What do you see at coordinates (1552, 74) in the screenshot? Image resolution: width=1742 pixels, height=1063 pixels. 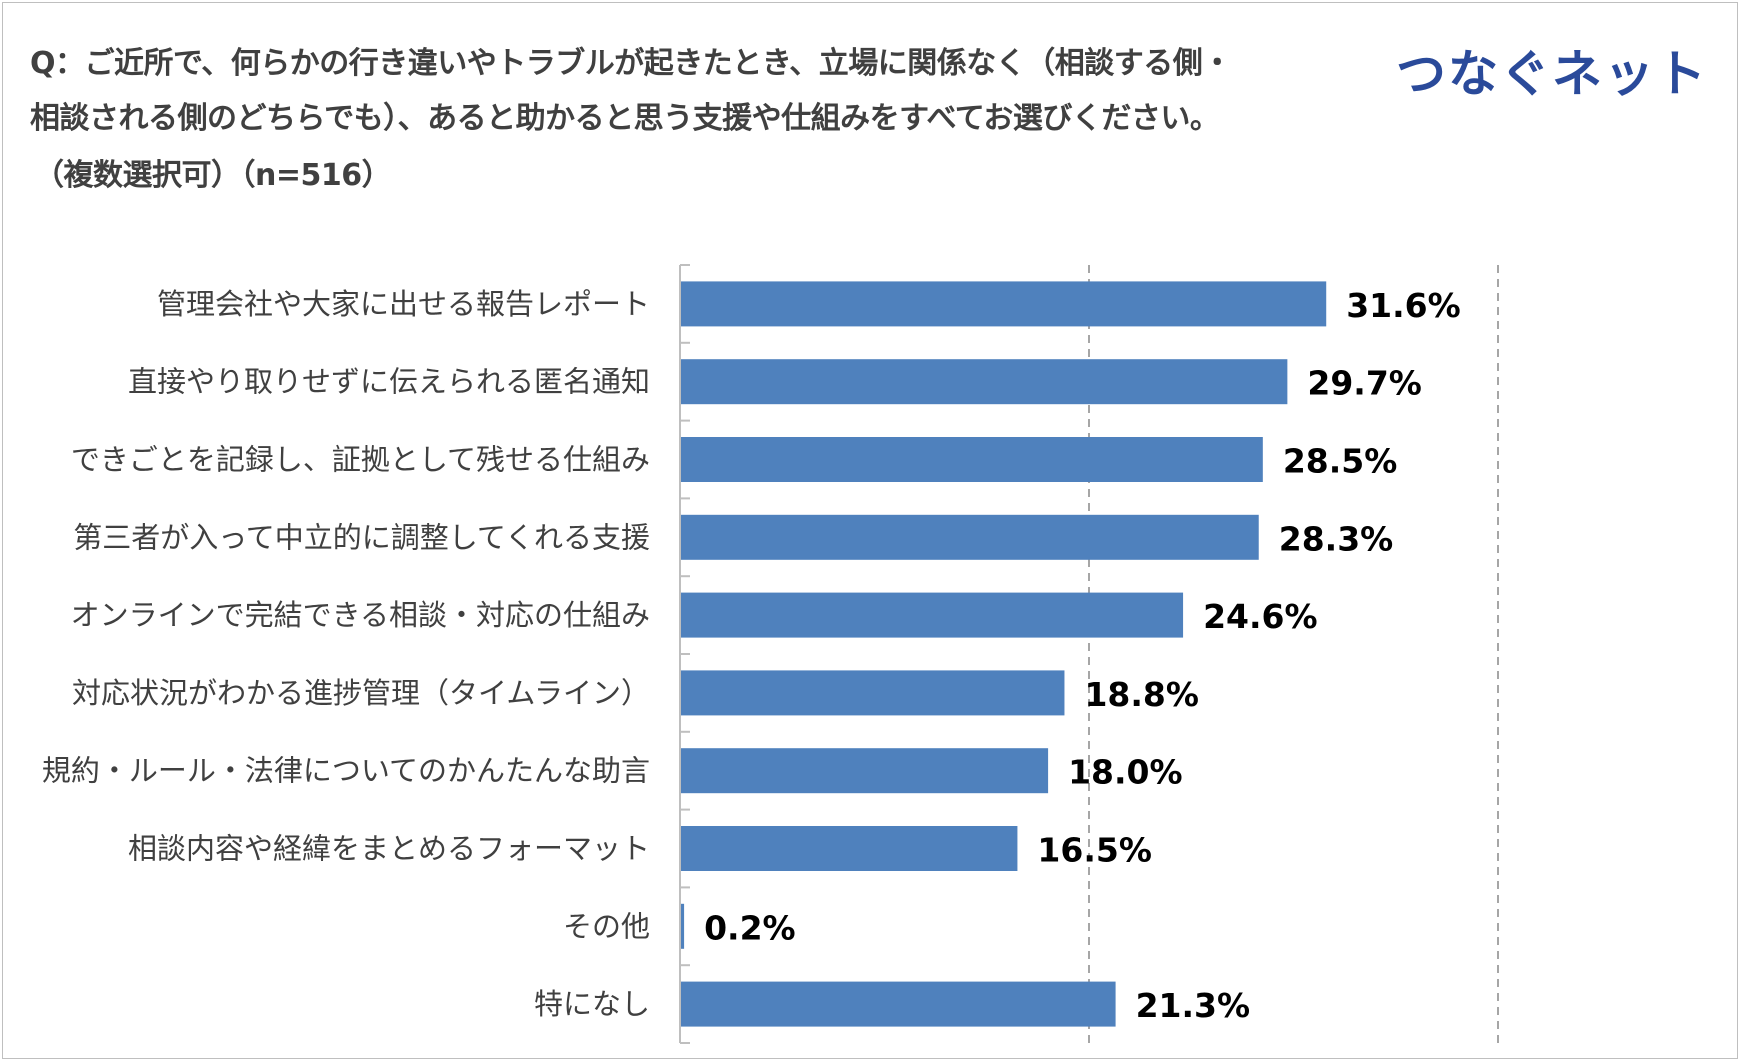 I see `brand-logo: つなぐネット` at bounding box center [1552, 74].